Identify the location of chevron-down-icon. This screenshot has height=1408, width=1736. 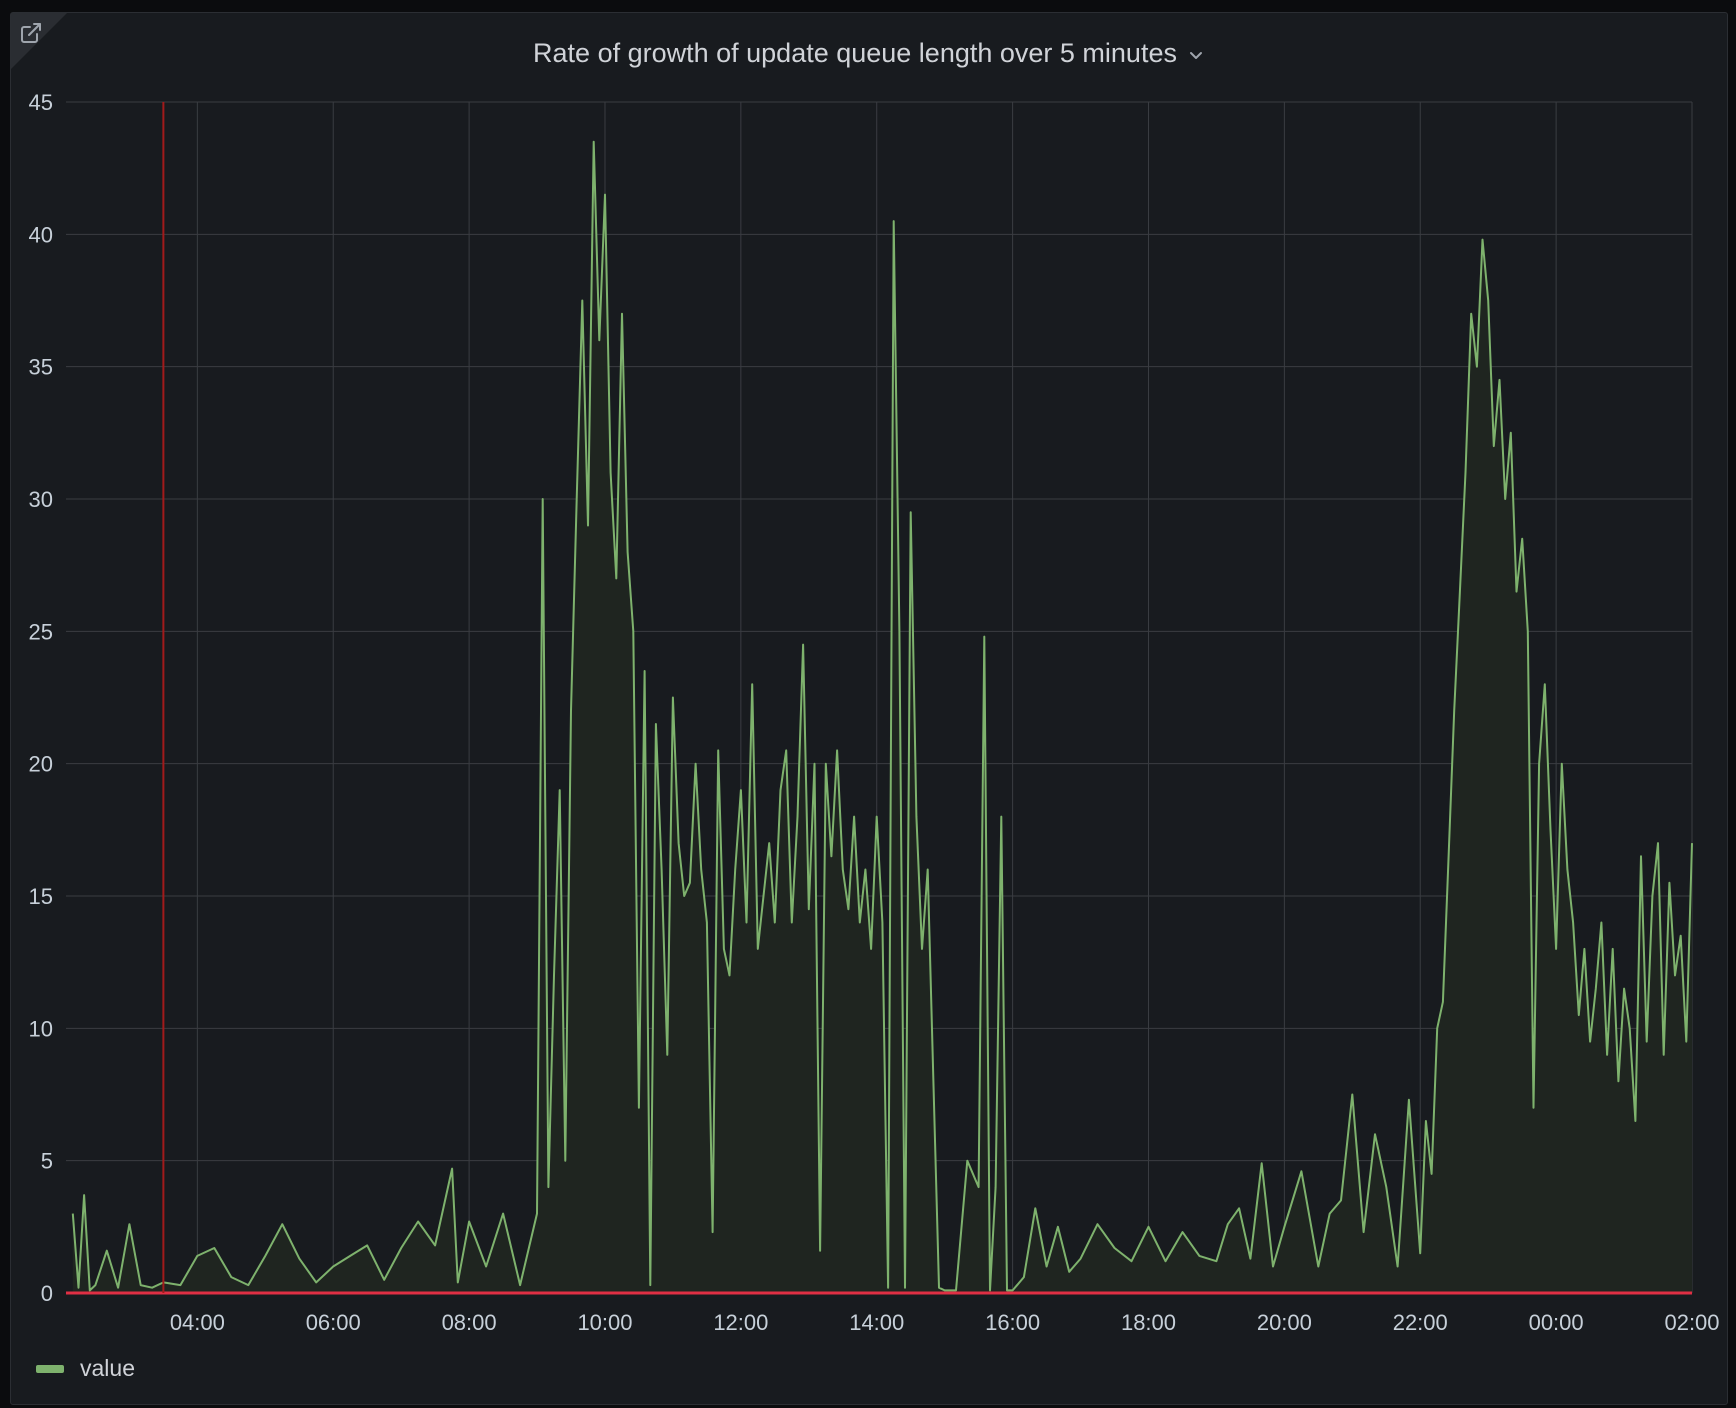
(1195, 55).